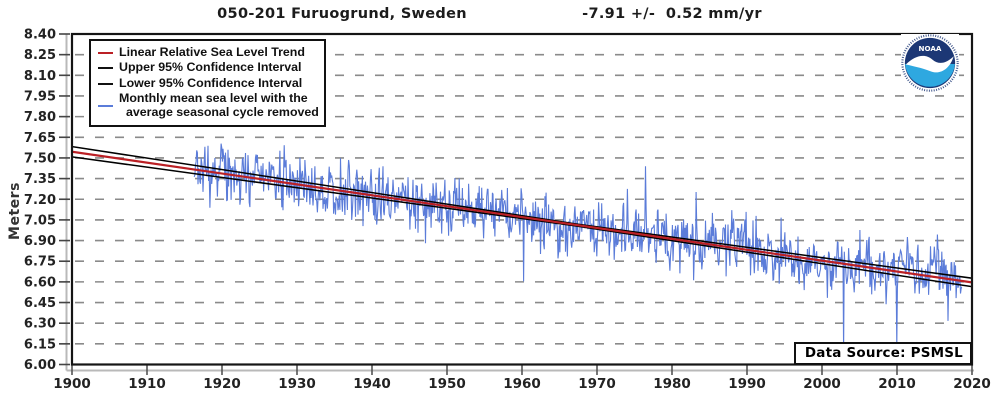 This screenshot has height=400, width=1000. What do you see at coordinates (40, 158) in the screenshot?
I see `y-tick-label: 7.50` at bounding box center [40, 158].